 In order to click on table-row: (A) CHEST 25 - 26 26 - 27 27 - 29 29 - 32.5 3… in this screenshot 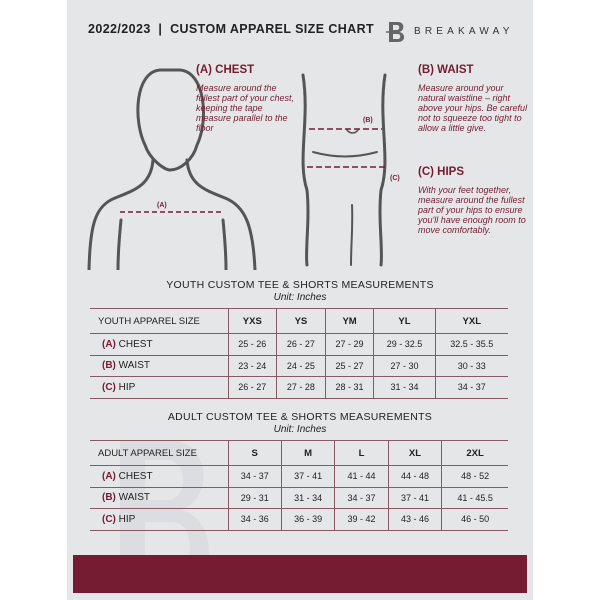, I will do `click(299, 344)`.